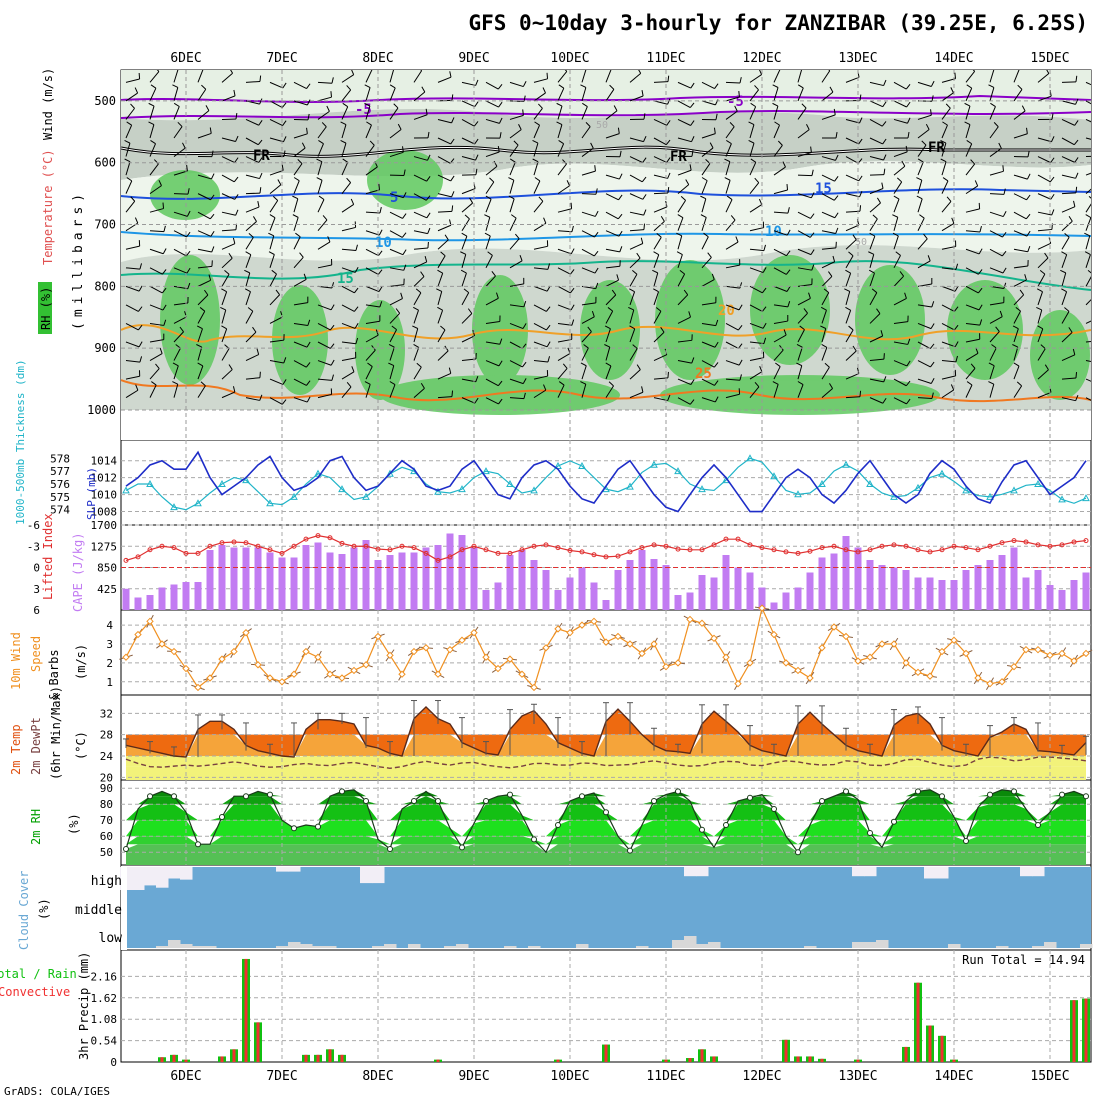 Image resolution: width=1100 pixels, height=1100 pixels. I want to click on thickness-marker, so click(1038, 483).